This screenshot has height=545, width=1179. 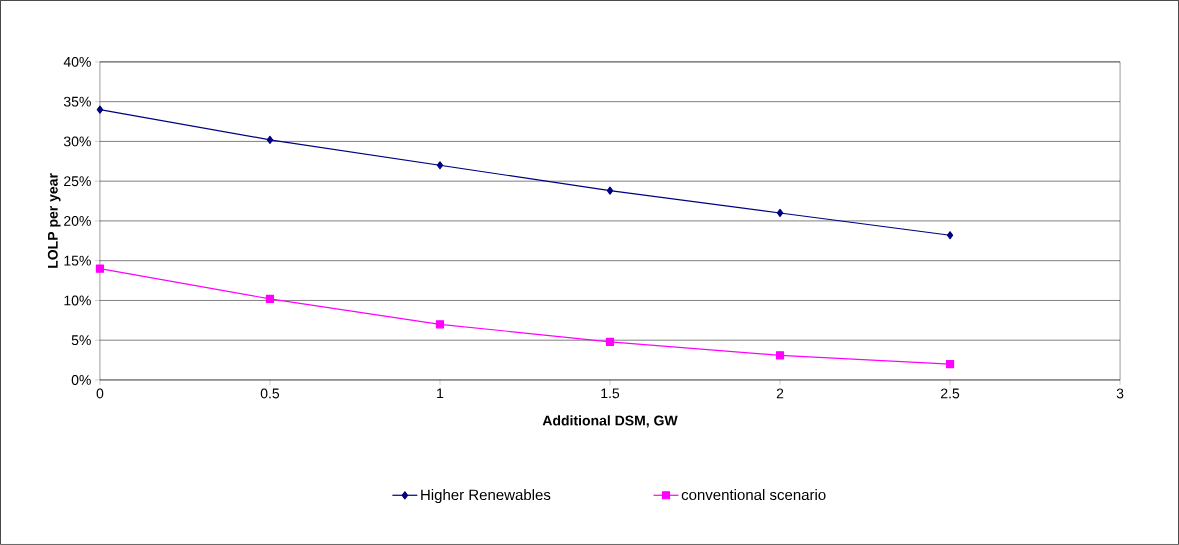 What do you see at coordinates (81, 340) in the screenshot?
I see `y-tick-label: 5%` at bounding box center [81, 340].